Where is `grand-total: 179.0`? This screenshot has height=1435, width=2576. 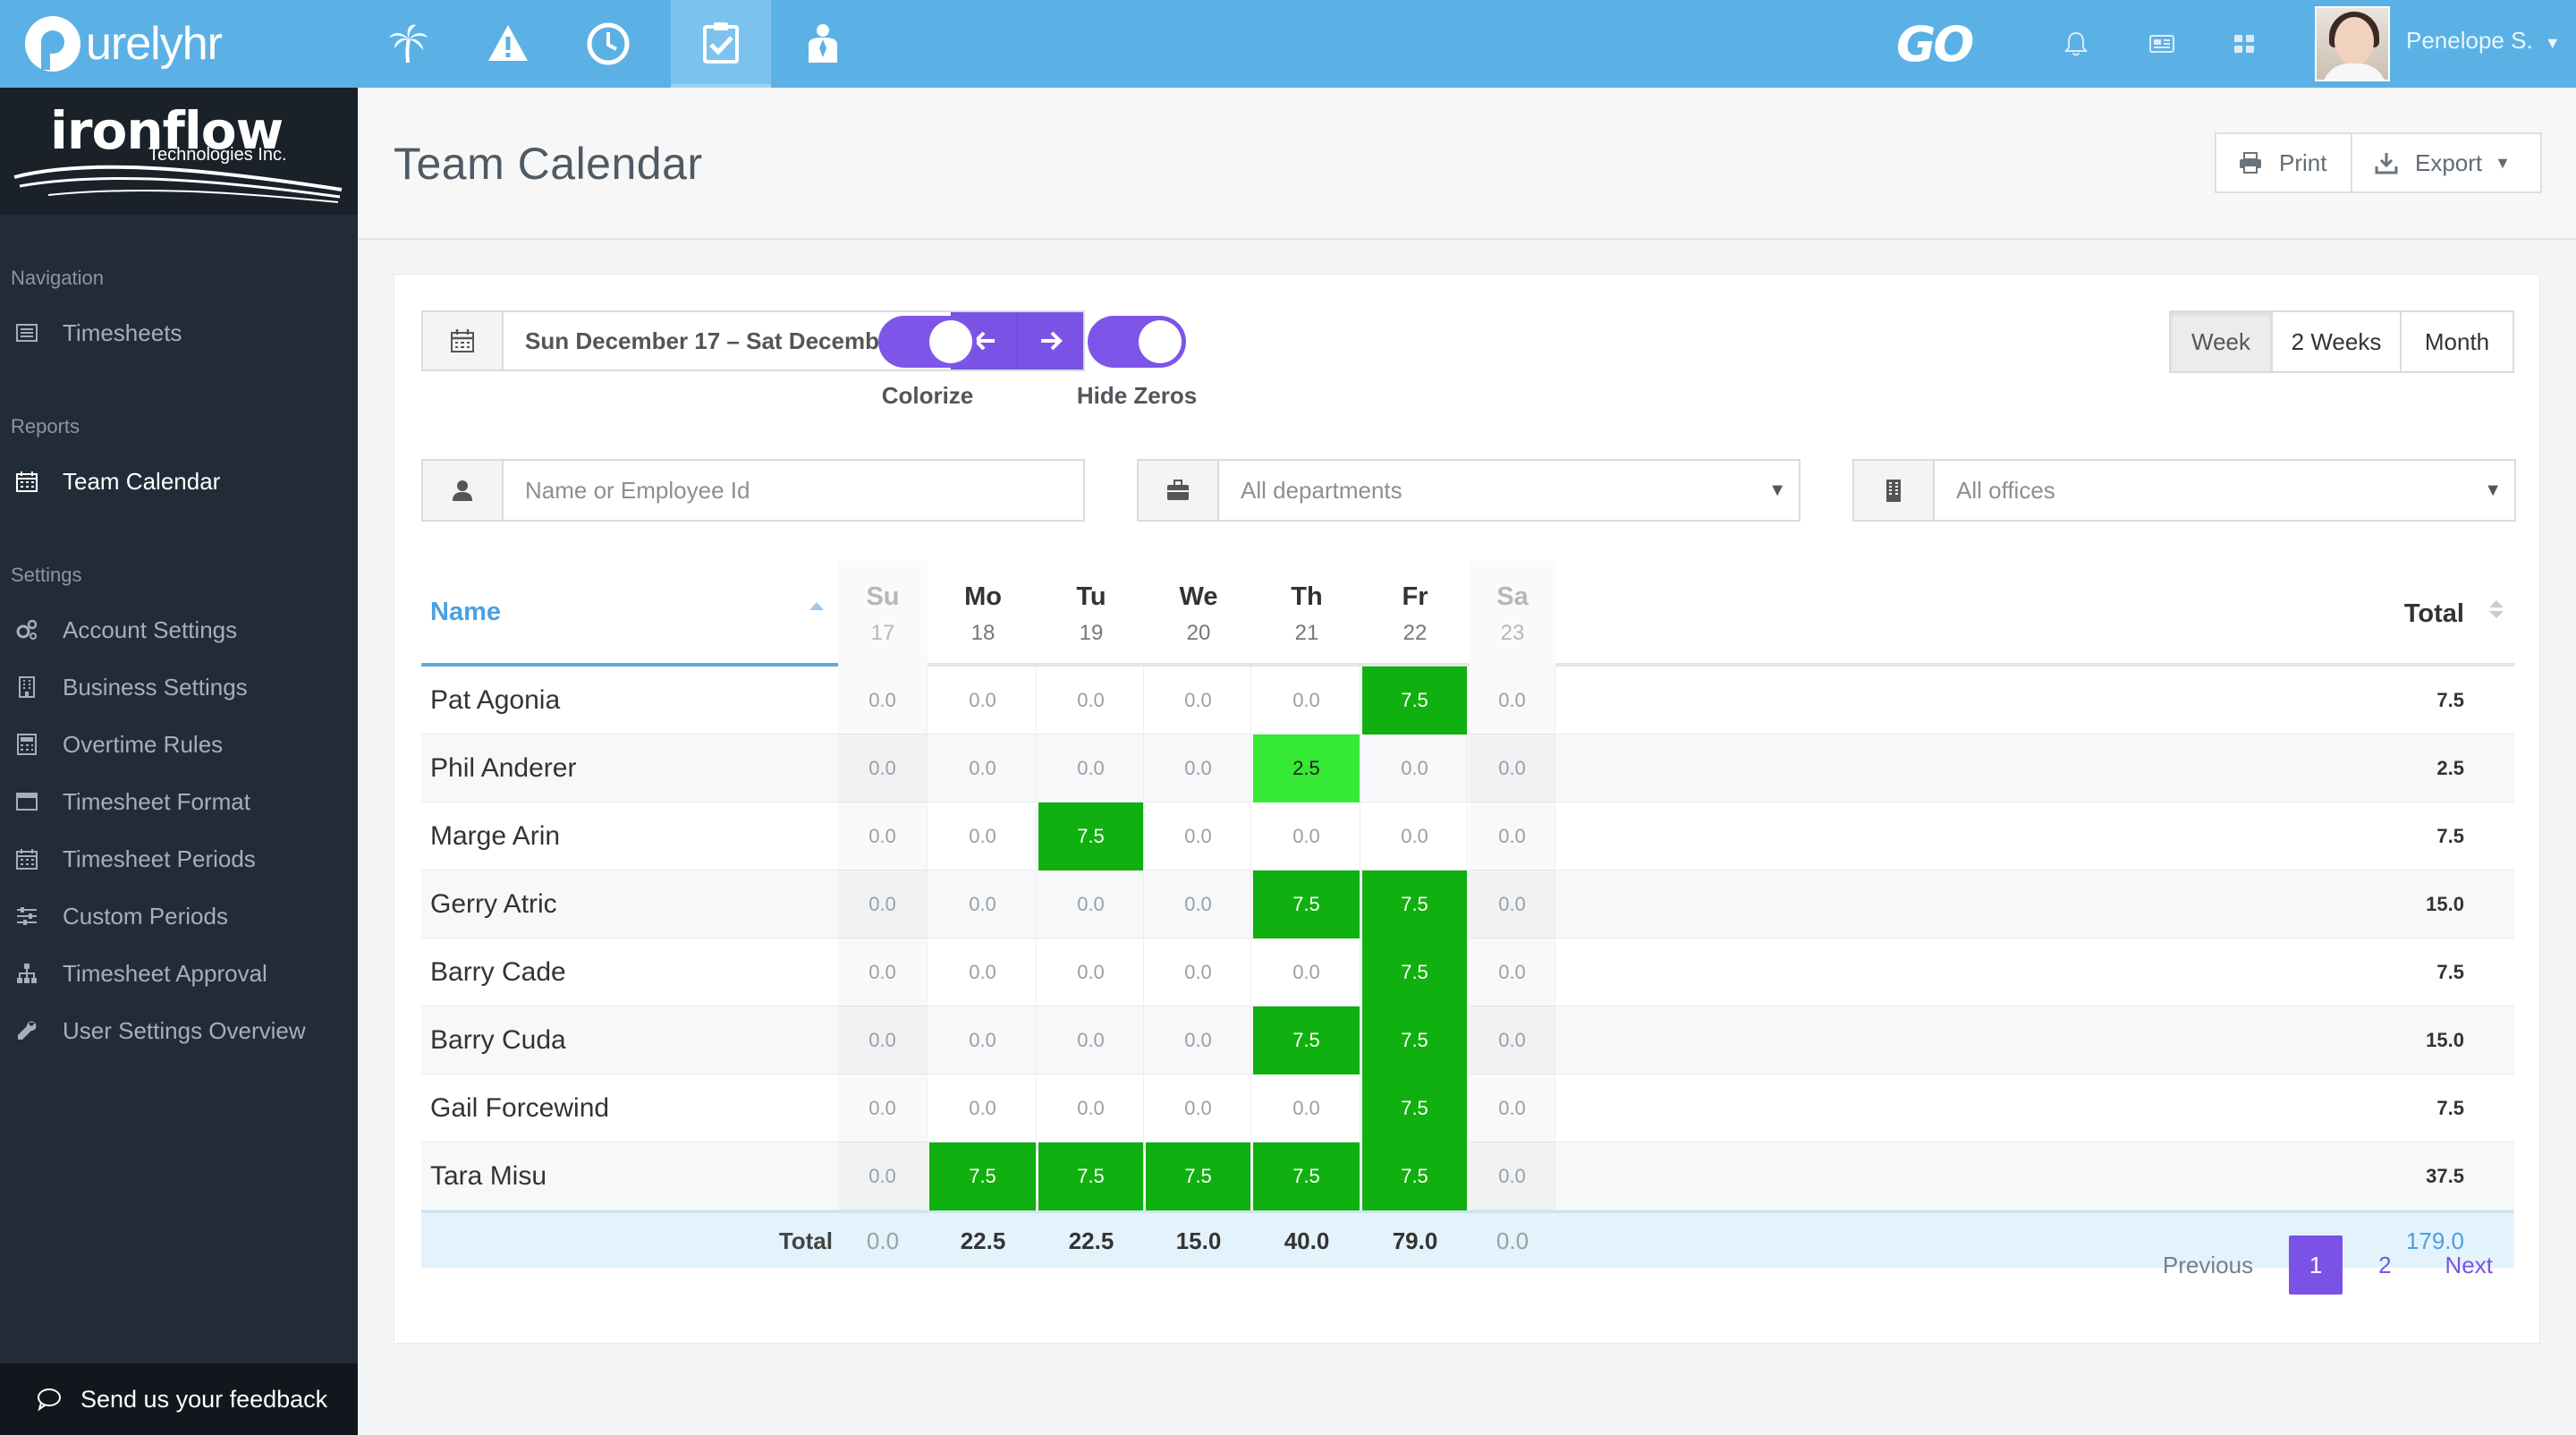
grand-total: 179.0 is located at coordinates (2434, 1240).